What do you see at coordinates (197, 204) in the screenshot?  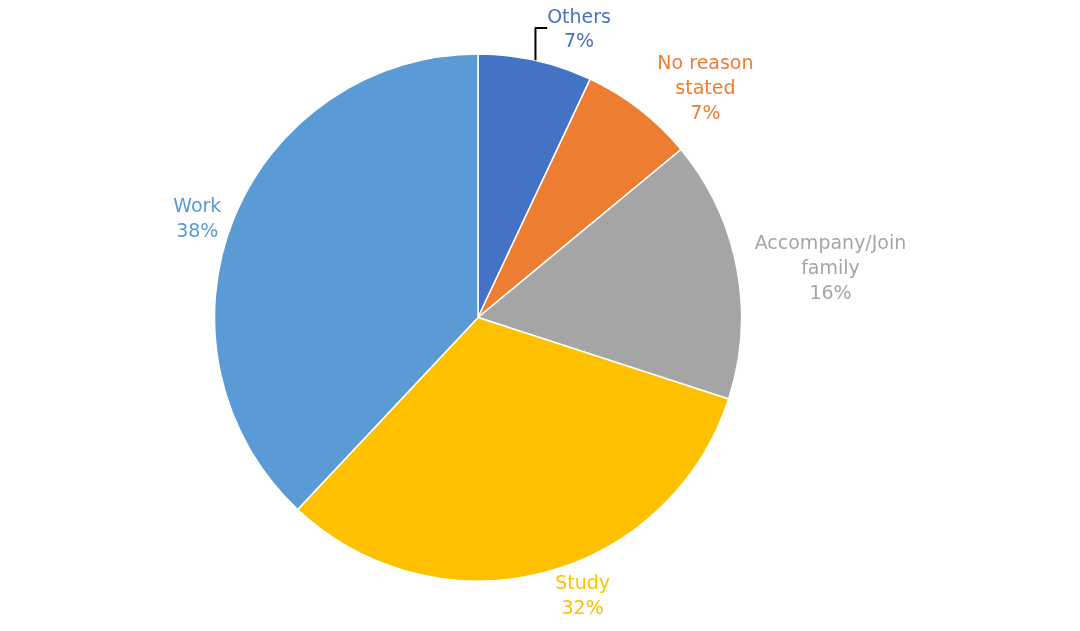 I see `slice-label: Work` at bounding box center [197, 204].